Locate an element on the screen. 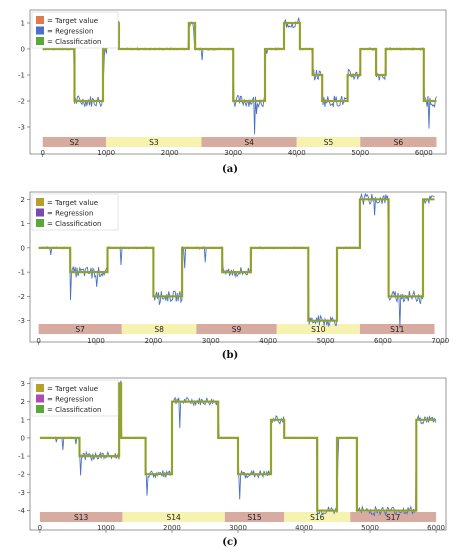 The height and width of the screenshot is (550, 460). segment-label: S13 is located at coordinates (81, 517).